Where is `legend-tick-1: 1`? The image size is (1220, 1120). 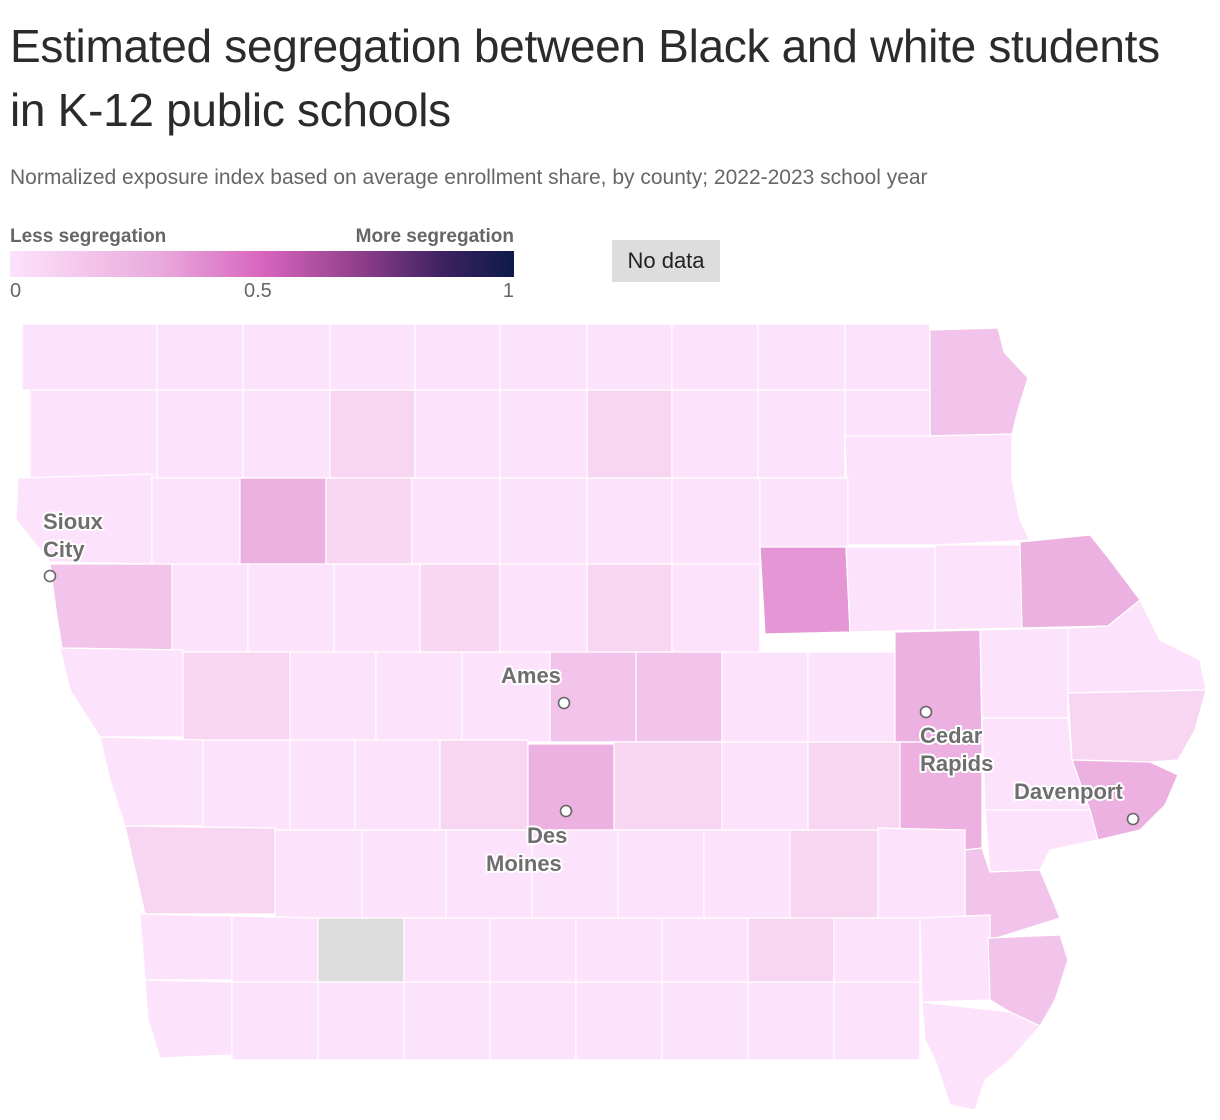
legend-tick-1: 1 is located at coordinates (508, 291).